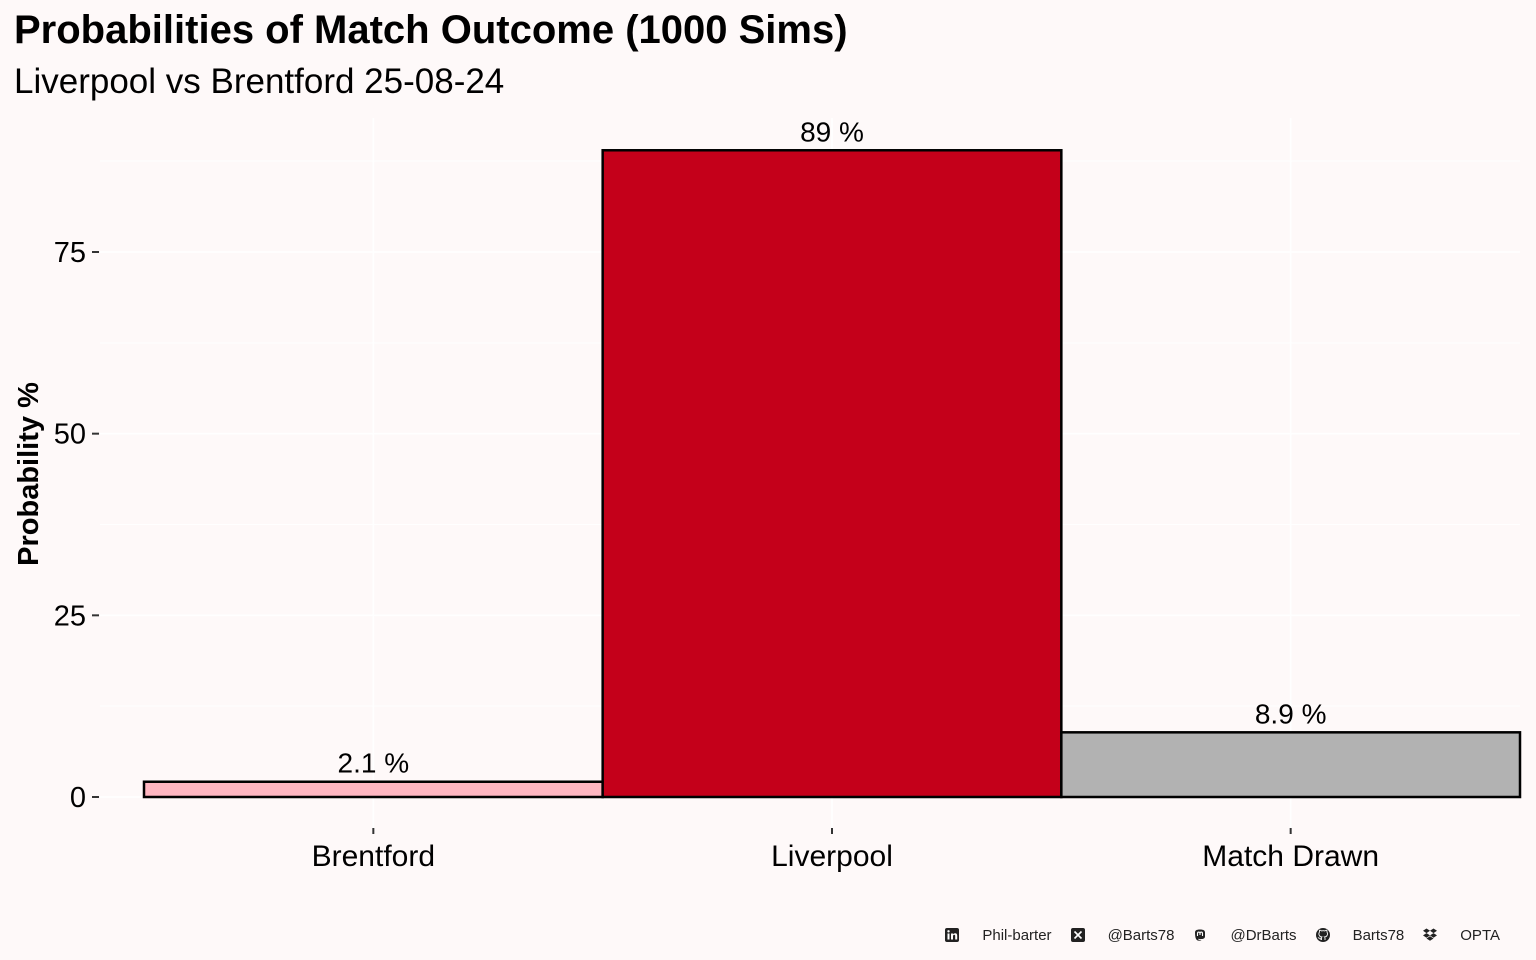 The image size is (1536, 960). Describe the element at coordinates (1263, 935) in the screenshot. I see `mastodon-handle: @DrBarts` at that location.